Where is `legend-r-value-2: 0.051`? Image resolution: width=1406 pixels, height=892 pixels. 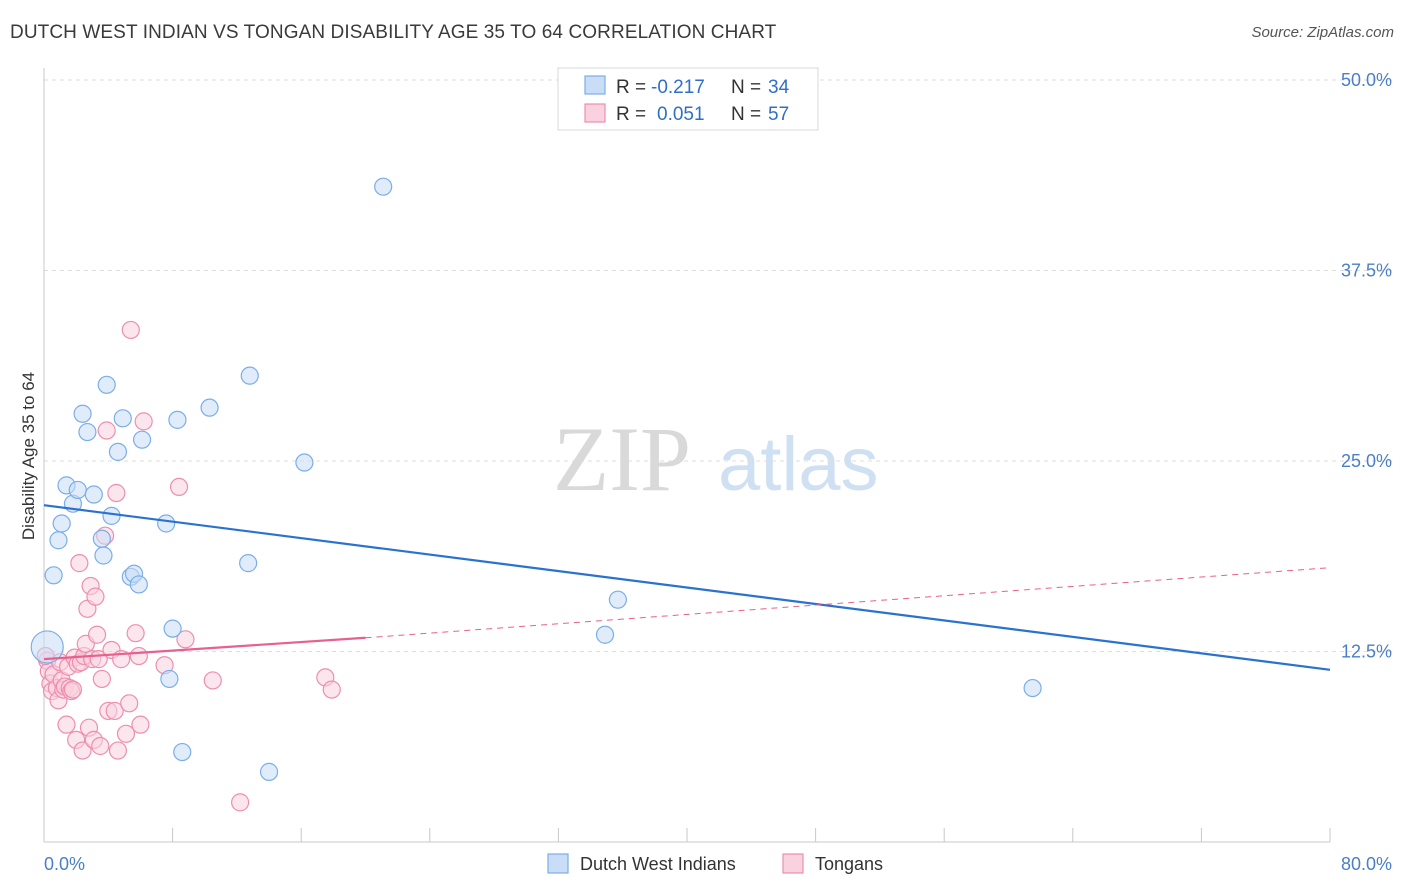 legend-r-value-2: 0.051 is located at coordinates (681, 114).